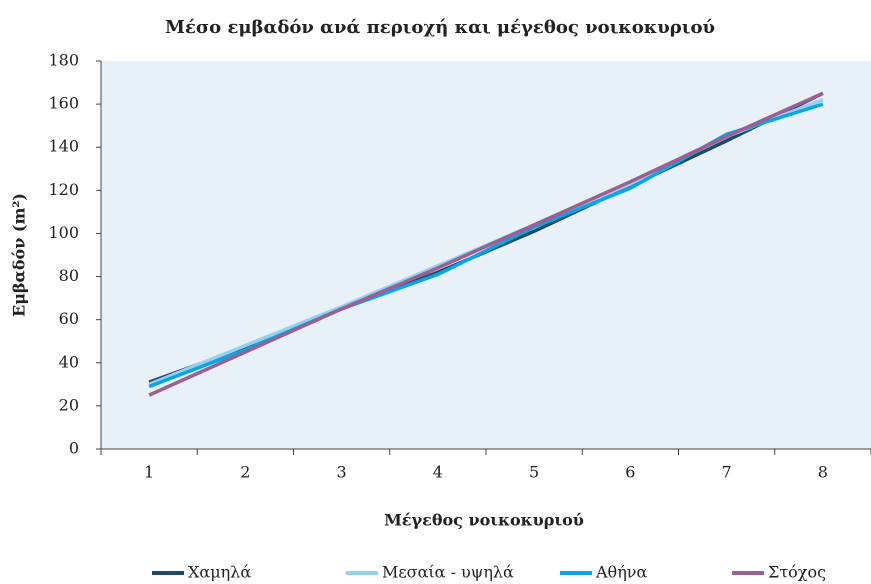  What do you see at coordinates (621, 572) in the screenshot?
I see `legend-label: Αθήνα` at bounding box center [621, 572].